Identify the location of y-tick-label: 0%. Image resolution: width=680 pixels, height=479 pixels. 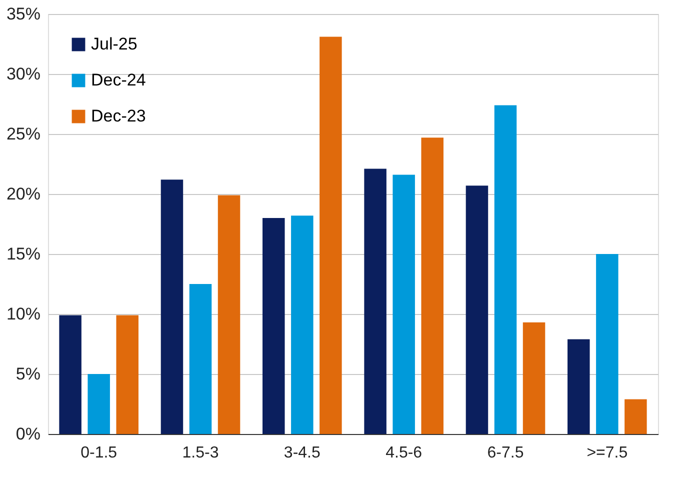
(28, 434).